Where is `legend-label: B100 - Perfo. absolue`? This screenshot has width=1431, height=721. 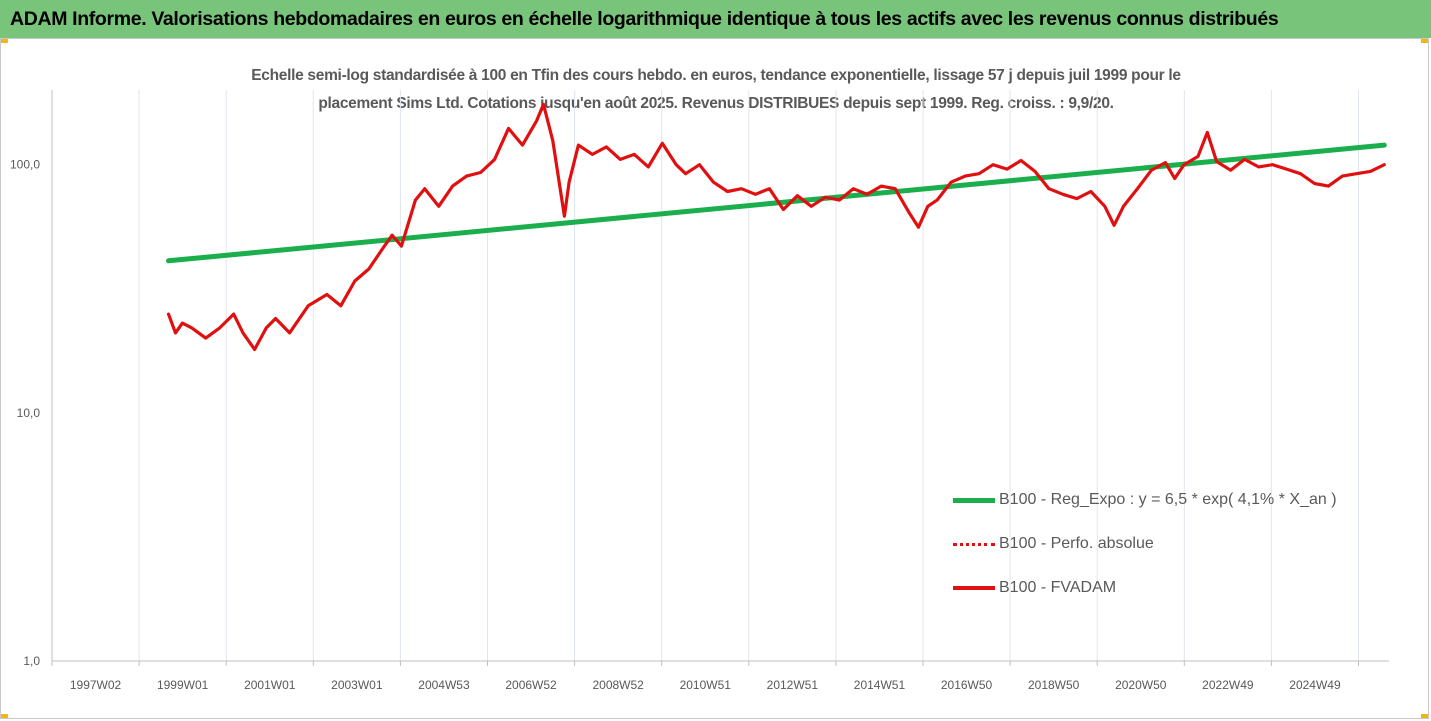 legend-label: B100 - Perfo. absolue is located at coordinates (1076, 543).